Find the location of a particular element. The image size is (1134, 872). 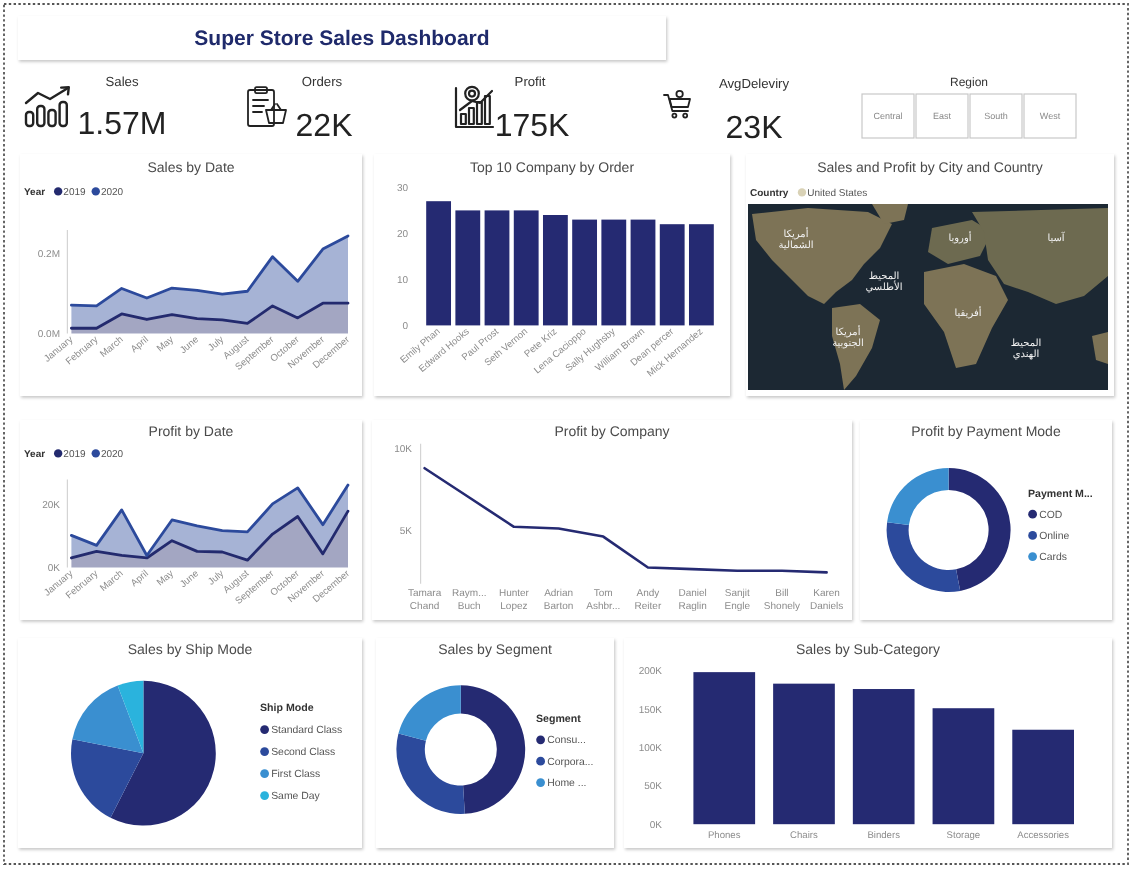

line-series is located at coordinates (625, 520).